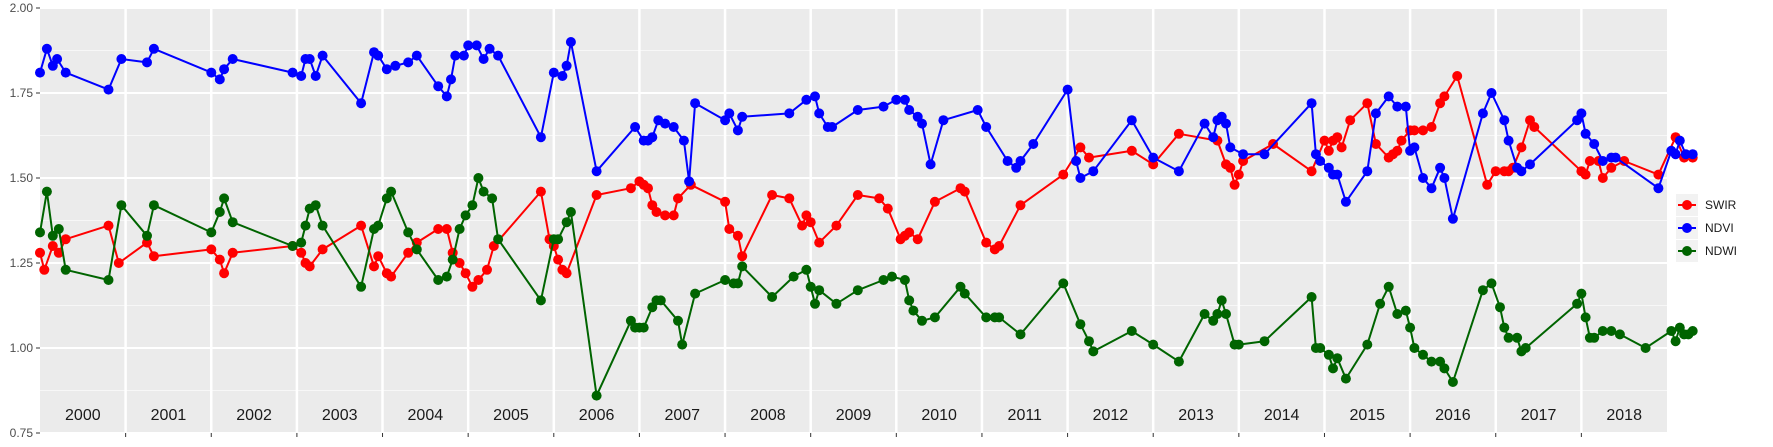 The width and height of the screenshot is (1773, 447). Describe the element at coordinates (1282, 415) in the screenshot. I see `year-label: 2014` at that location.